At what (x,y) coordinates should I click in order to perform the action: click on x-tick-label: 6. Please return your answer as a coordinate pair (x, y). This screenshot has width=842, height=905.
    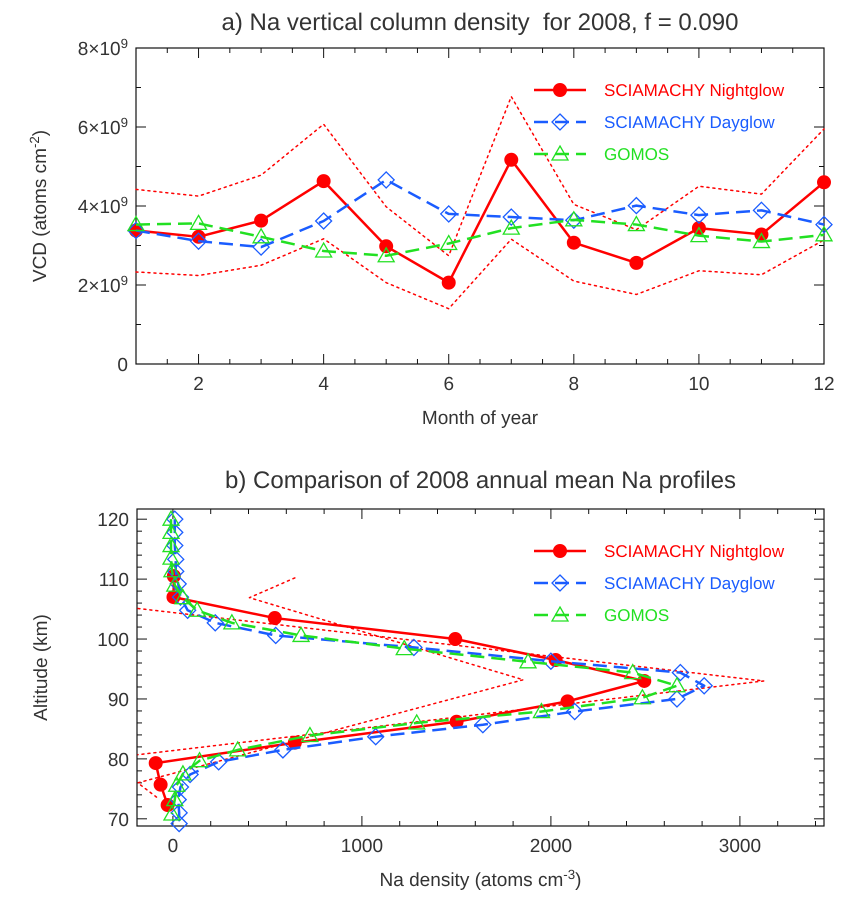
    Looking at the image, I should click on (448, 384).